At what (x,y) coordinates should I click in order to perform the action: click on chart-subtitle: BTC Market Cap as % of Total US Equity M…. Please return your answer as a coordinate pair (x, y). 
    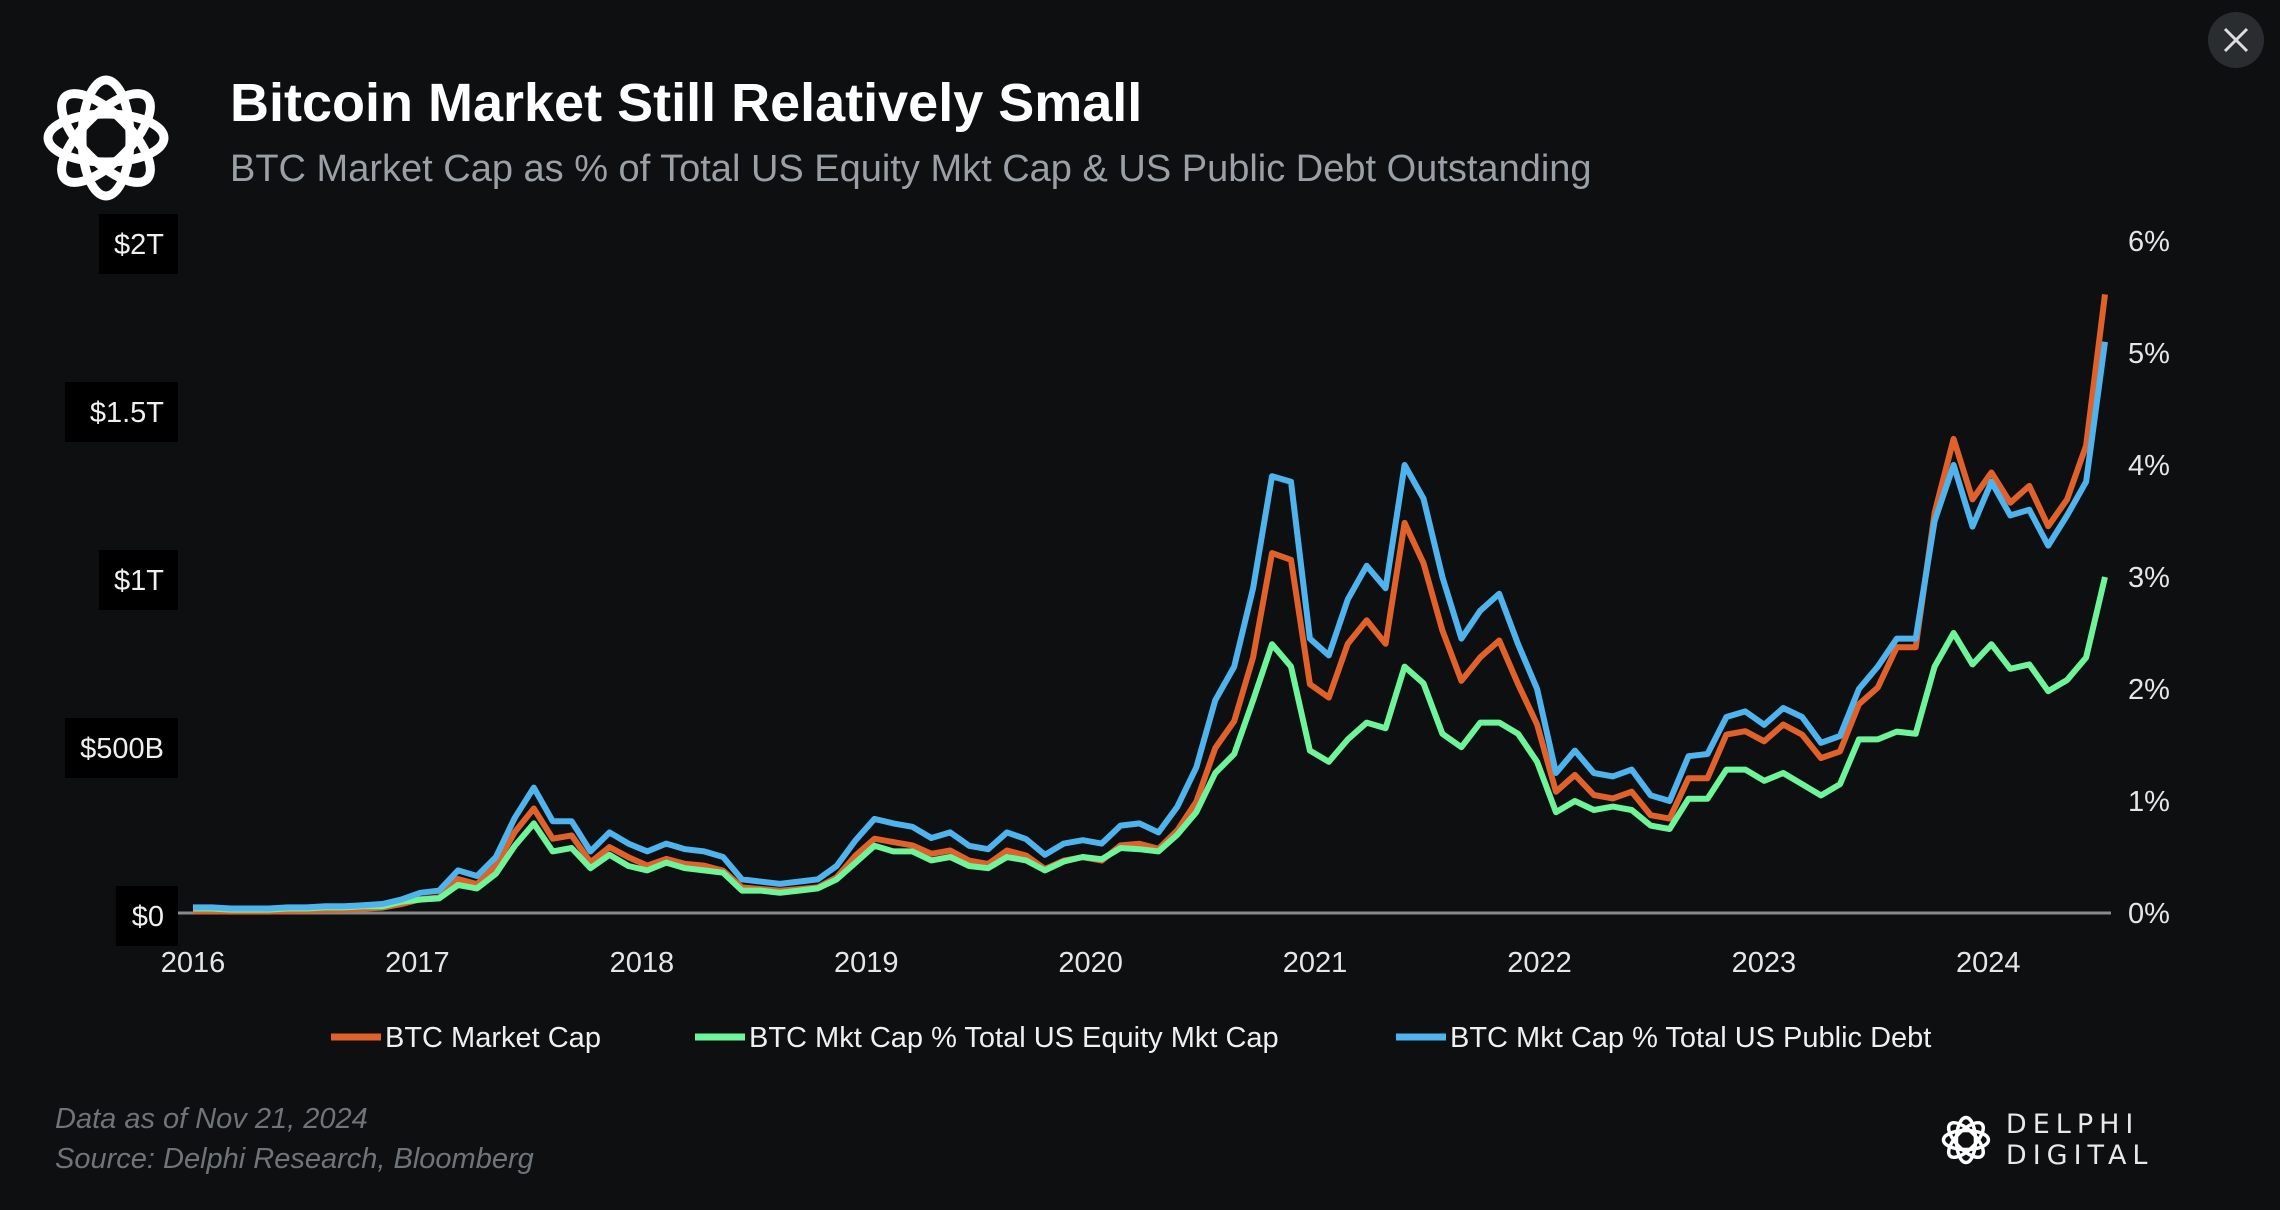
    Looking at the image, I should click on (911, 169).